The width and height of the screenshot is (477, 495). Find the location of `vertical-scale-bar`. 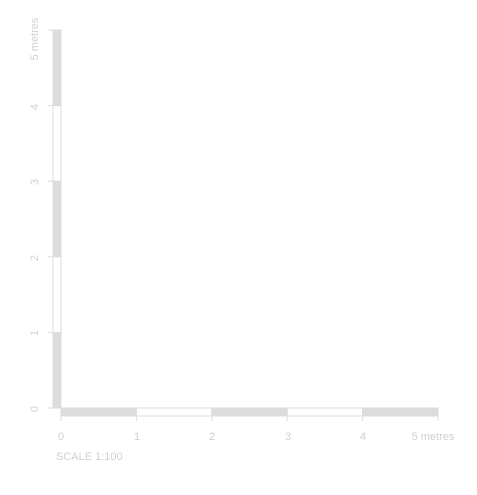

vertical-scale-bar is located at coordinates (57, 219).